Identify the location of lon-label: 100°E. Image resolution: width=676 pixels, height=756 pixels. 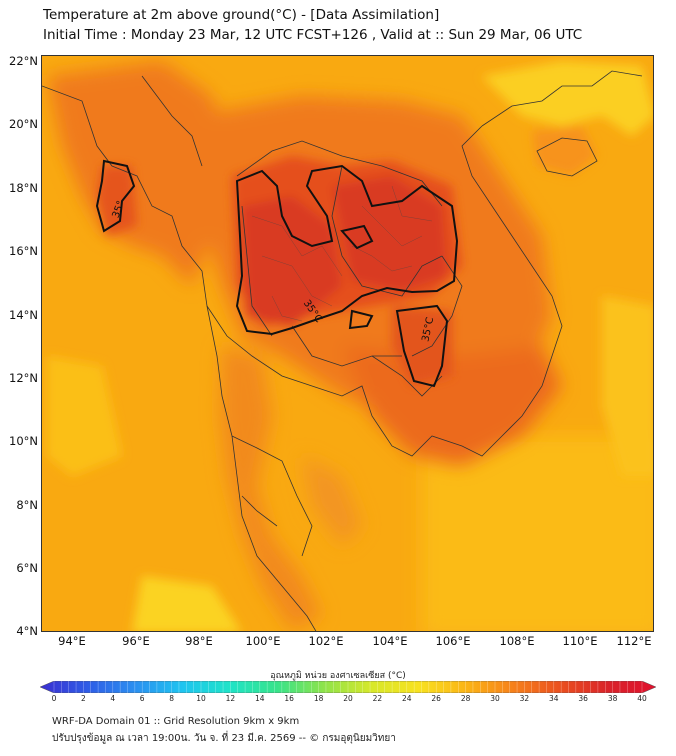
(263, 641).